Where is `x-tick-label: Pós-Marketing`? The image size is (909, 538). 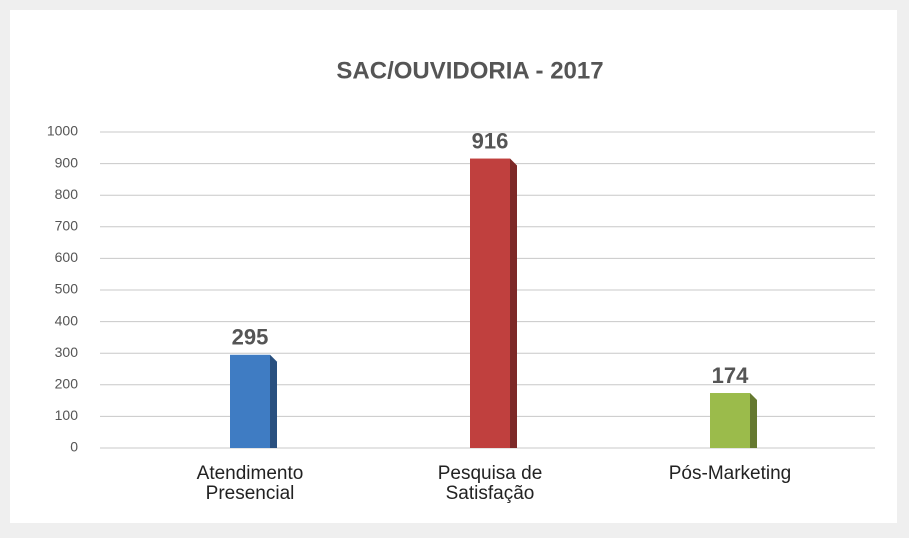 x-tick-label: Pós-Marketing is located at coordinates (730, 473).